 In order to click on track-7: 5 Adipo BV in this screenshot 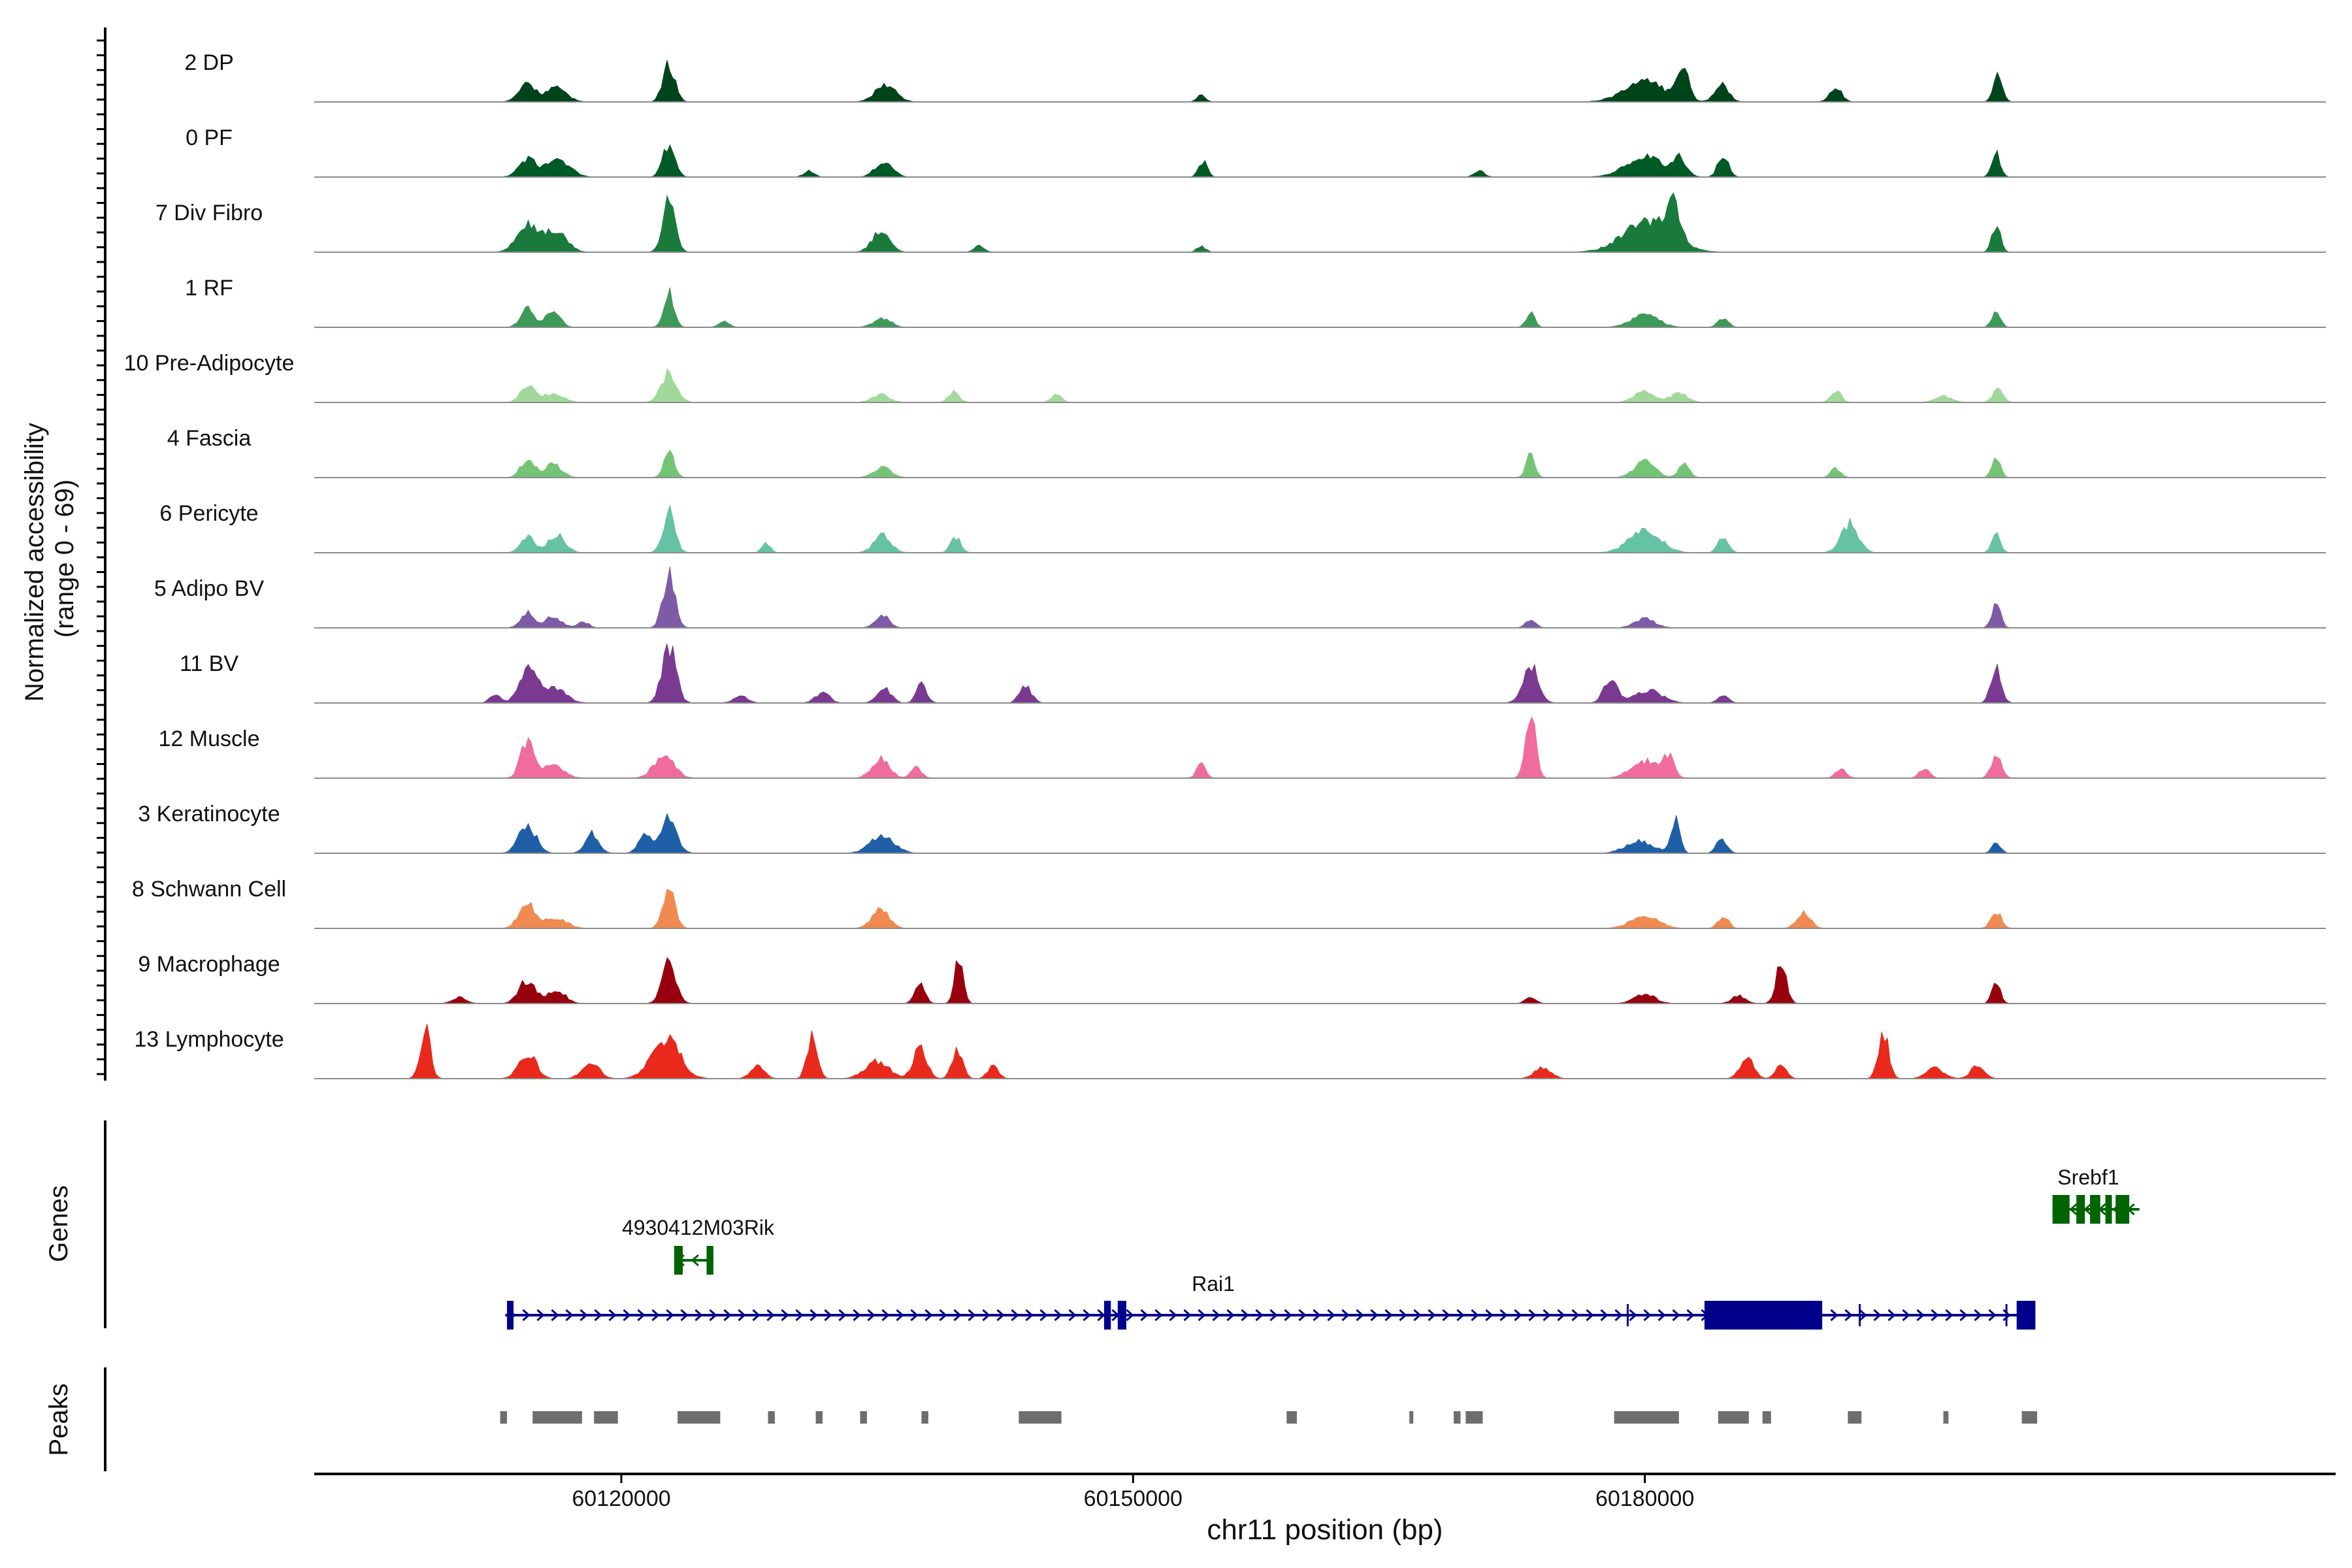, I will do `click(1240, 597)`.